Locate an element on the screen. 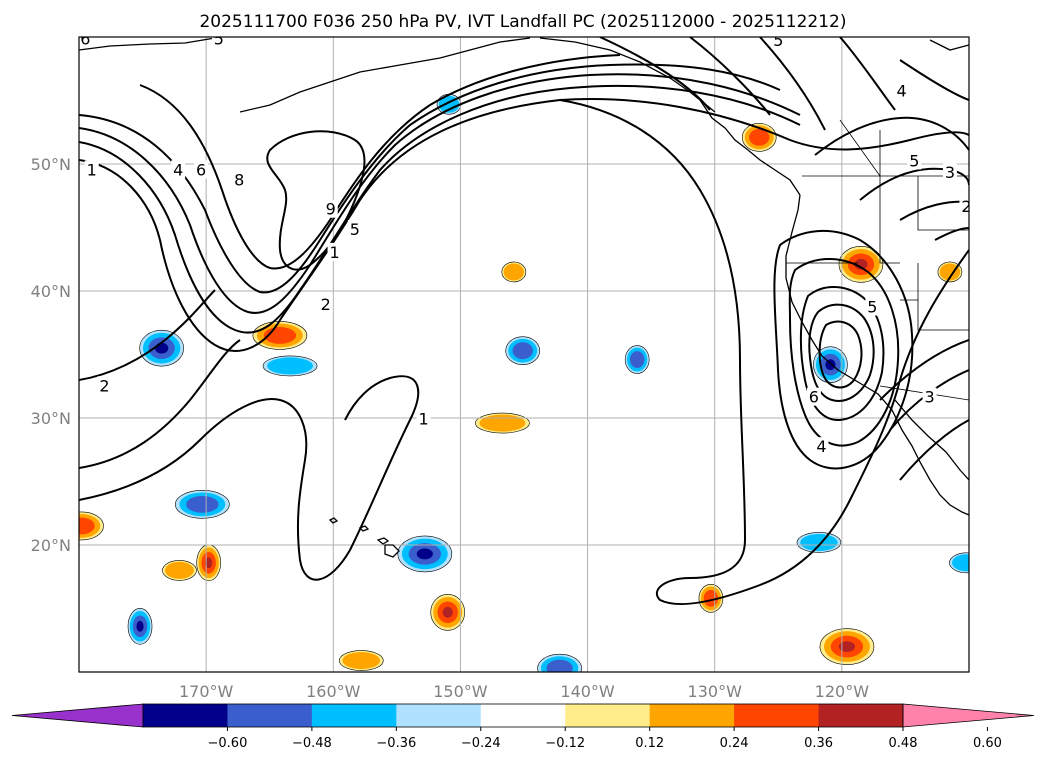 This screenshot has height=765, width=1047. x-tick-label: 160°W is located at coordinates (333, 691).